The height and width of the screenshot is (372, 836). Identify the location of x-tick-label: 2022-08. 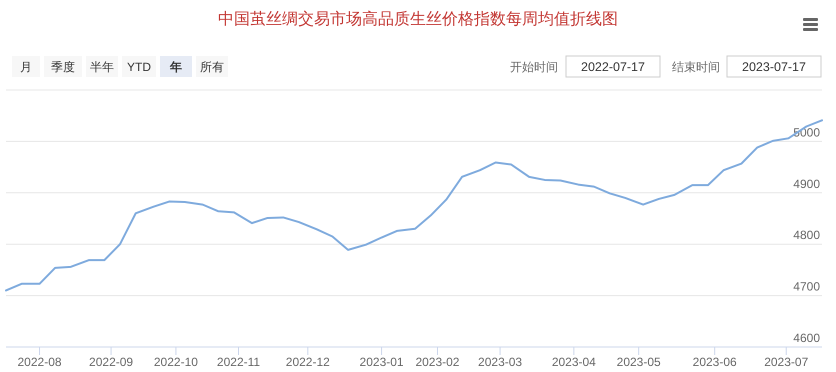
(40, 362).